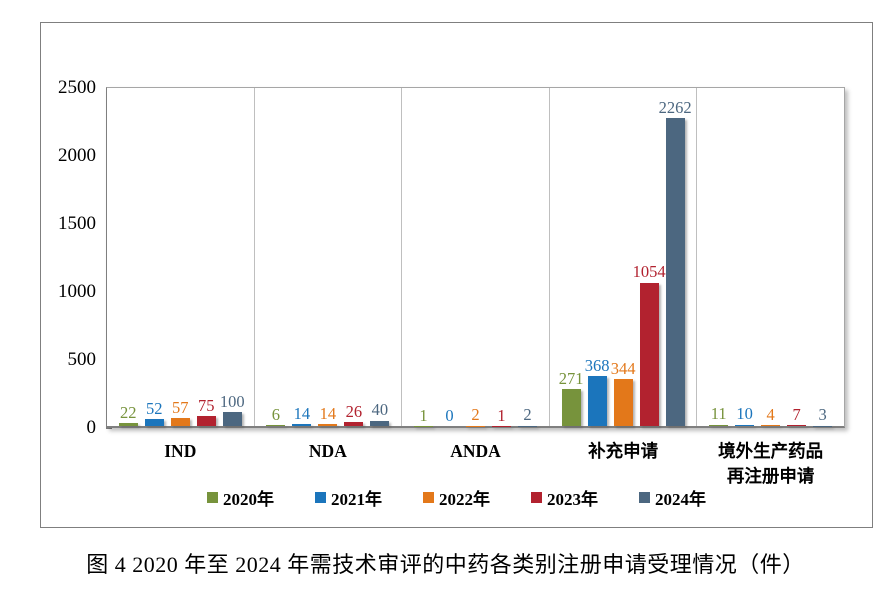 The image size is (891, 589). What do you see at coordinates (206, 405) in the screenshot?
I see `bar-value-IND-2023年: 75` at bounding box center [206, 405].